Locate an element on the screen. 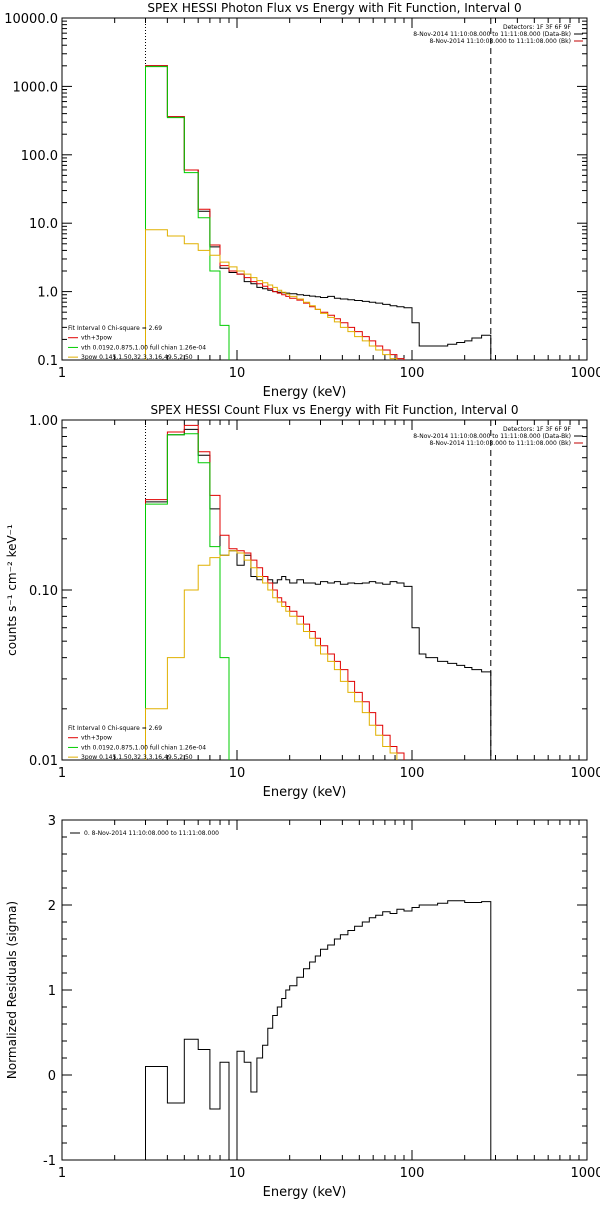 The width and height of the screenshot is (600, 1205). y-tick-label: 100.0 is located at coordinates (39, 156).